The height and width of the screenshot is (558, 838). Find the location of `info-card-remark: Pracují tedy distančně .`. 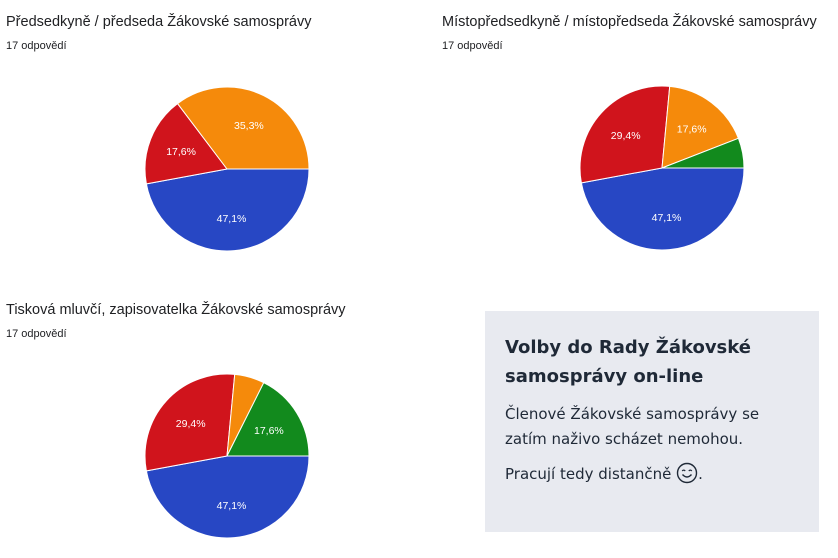

info-card-remark: Pracují tedy distančně . is located at coordinates (652, 474).